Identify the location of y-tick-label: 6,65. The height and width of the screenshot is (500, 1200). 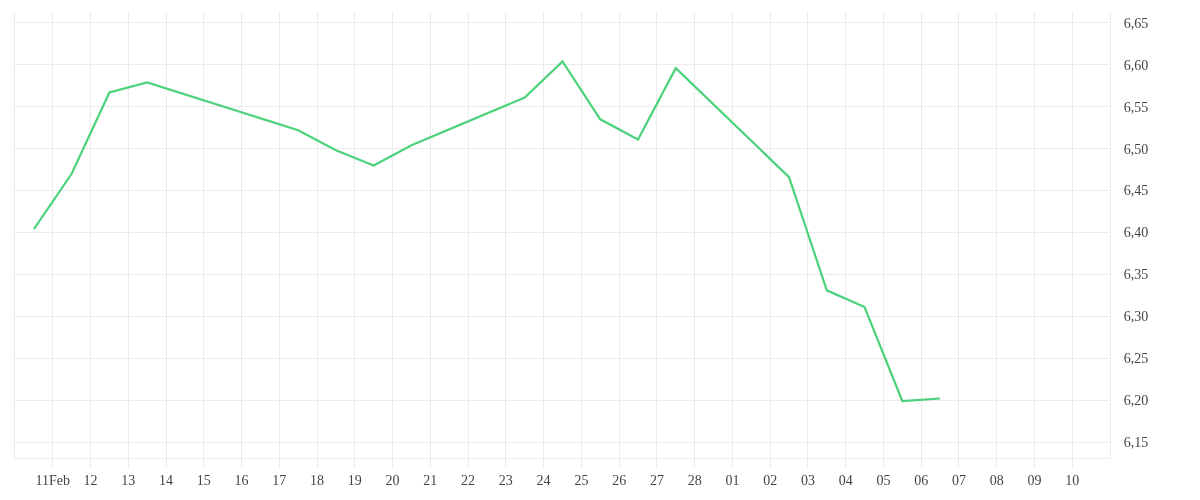
(1136, 23).